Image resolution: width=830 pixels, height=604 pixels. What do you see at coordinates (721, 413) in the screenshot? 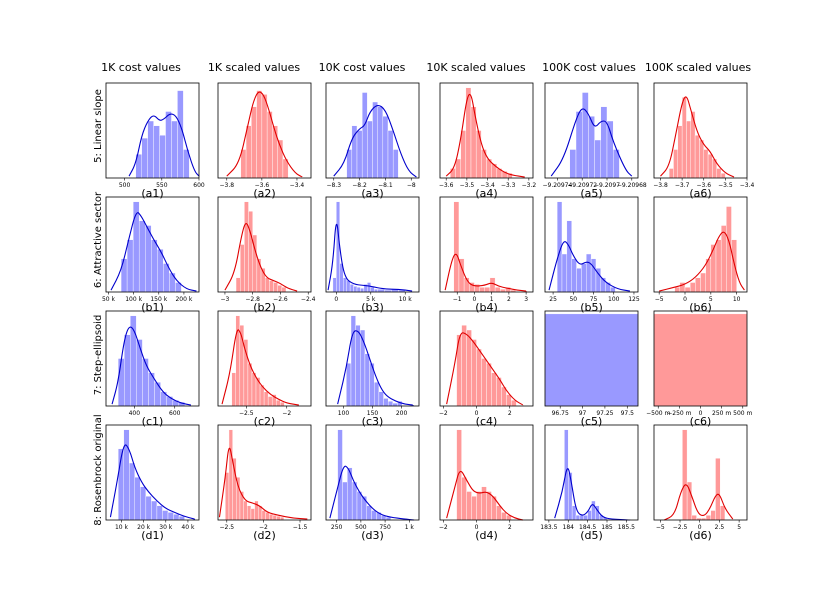
I see `x-tick-label: 250 m` at bounding box center [721, 413].